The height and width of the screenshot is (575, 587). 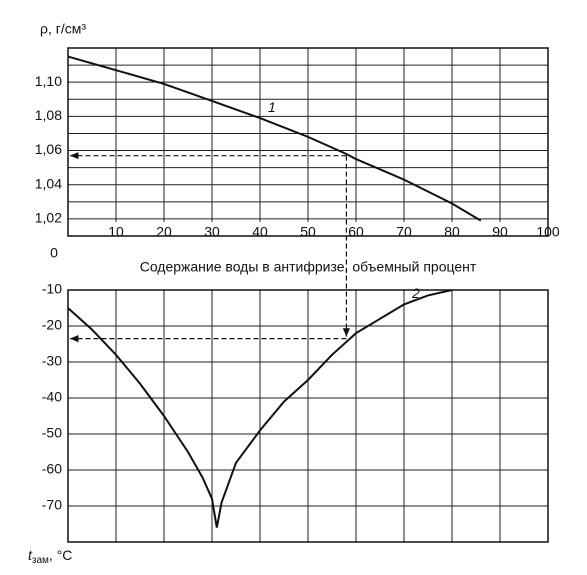 I want to click on x-tick-label: 70, so click(x=404, y=232).